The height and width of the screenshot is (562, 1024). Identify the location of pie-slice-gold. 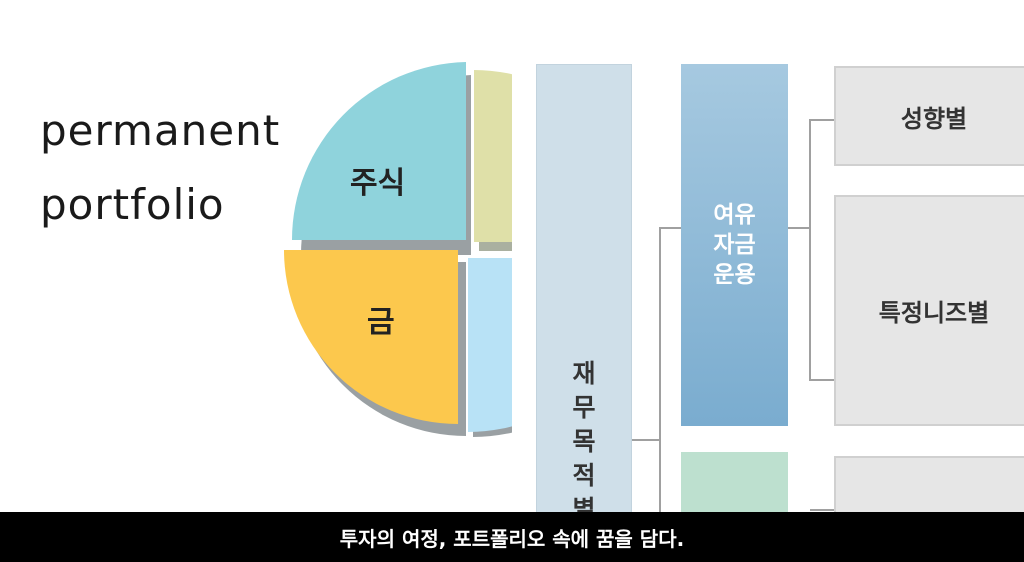
(371, 337).